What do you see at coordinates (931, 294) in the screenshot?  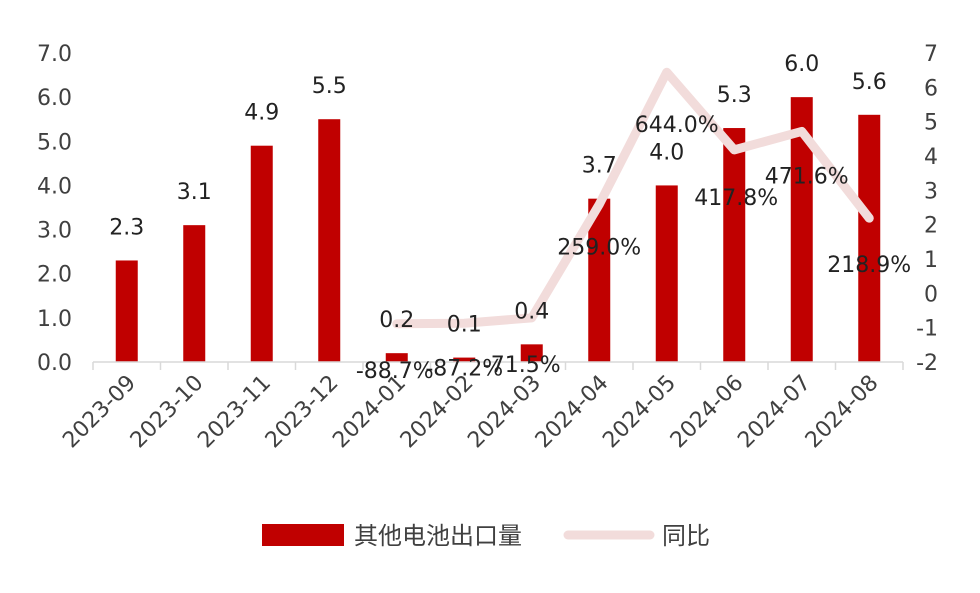 I see `right-y-tick-label: 0` at bounding box center [931, 294].